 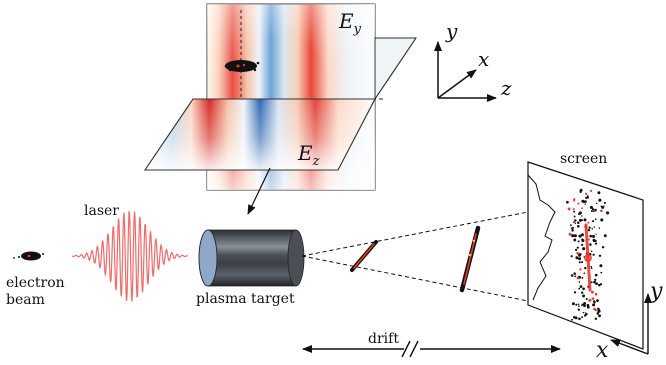 What do you see at coordinates (259, 191) in the screenshot?
I see `pointer-arrow` at bounding box center [259, 191].